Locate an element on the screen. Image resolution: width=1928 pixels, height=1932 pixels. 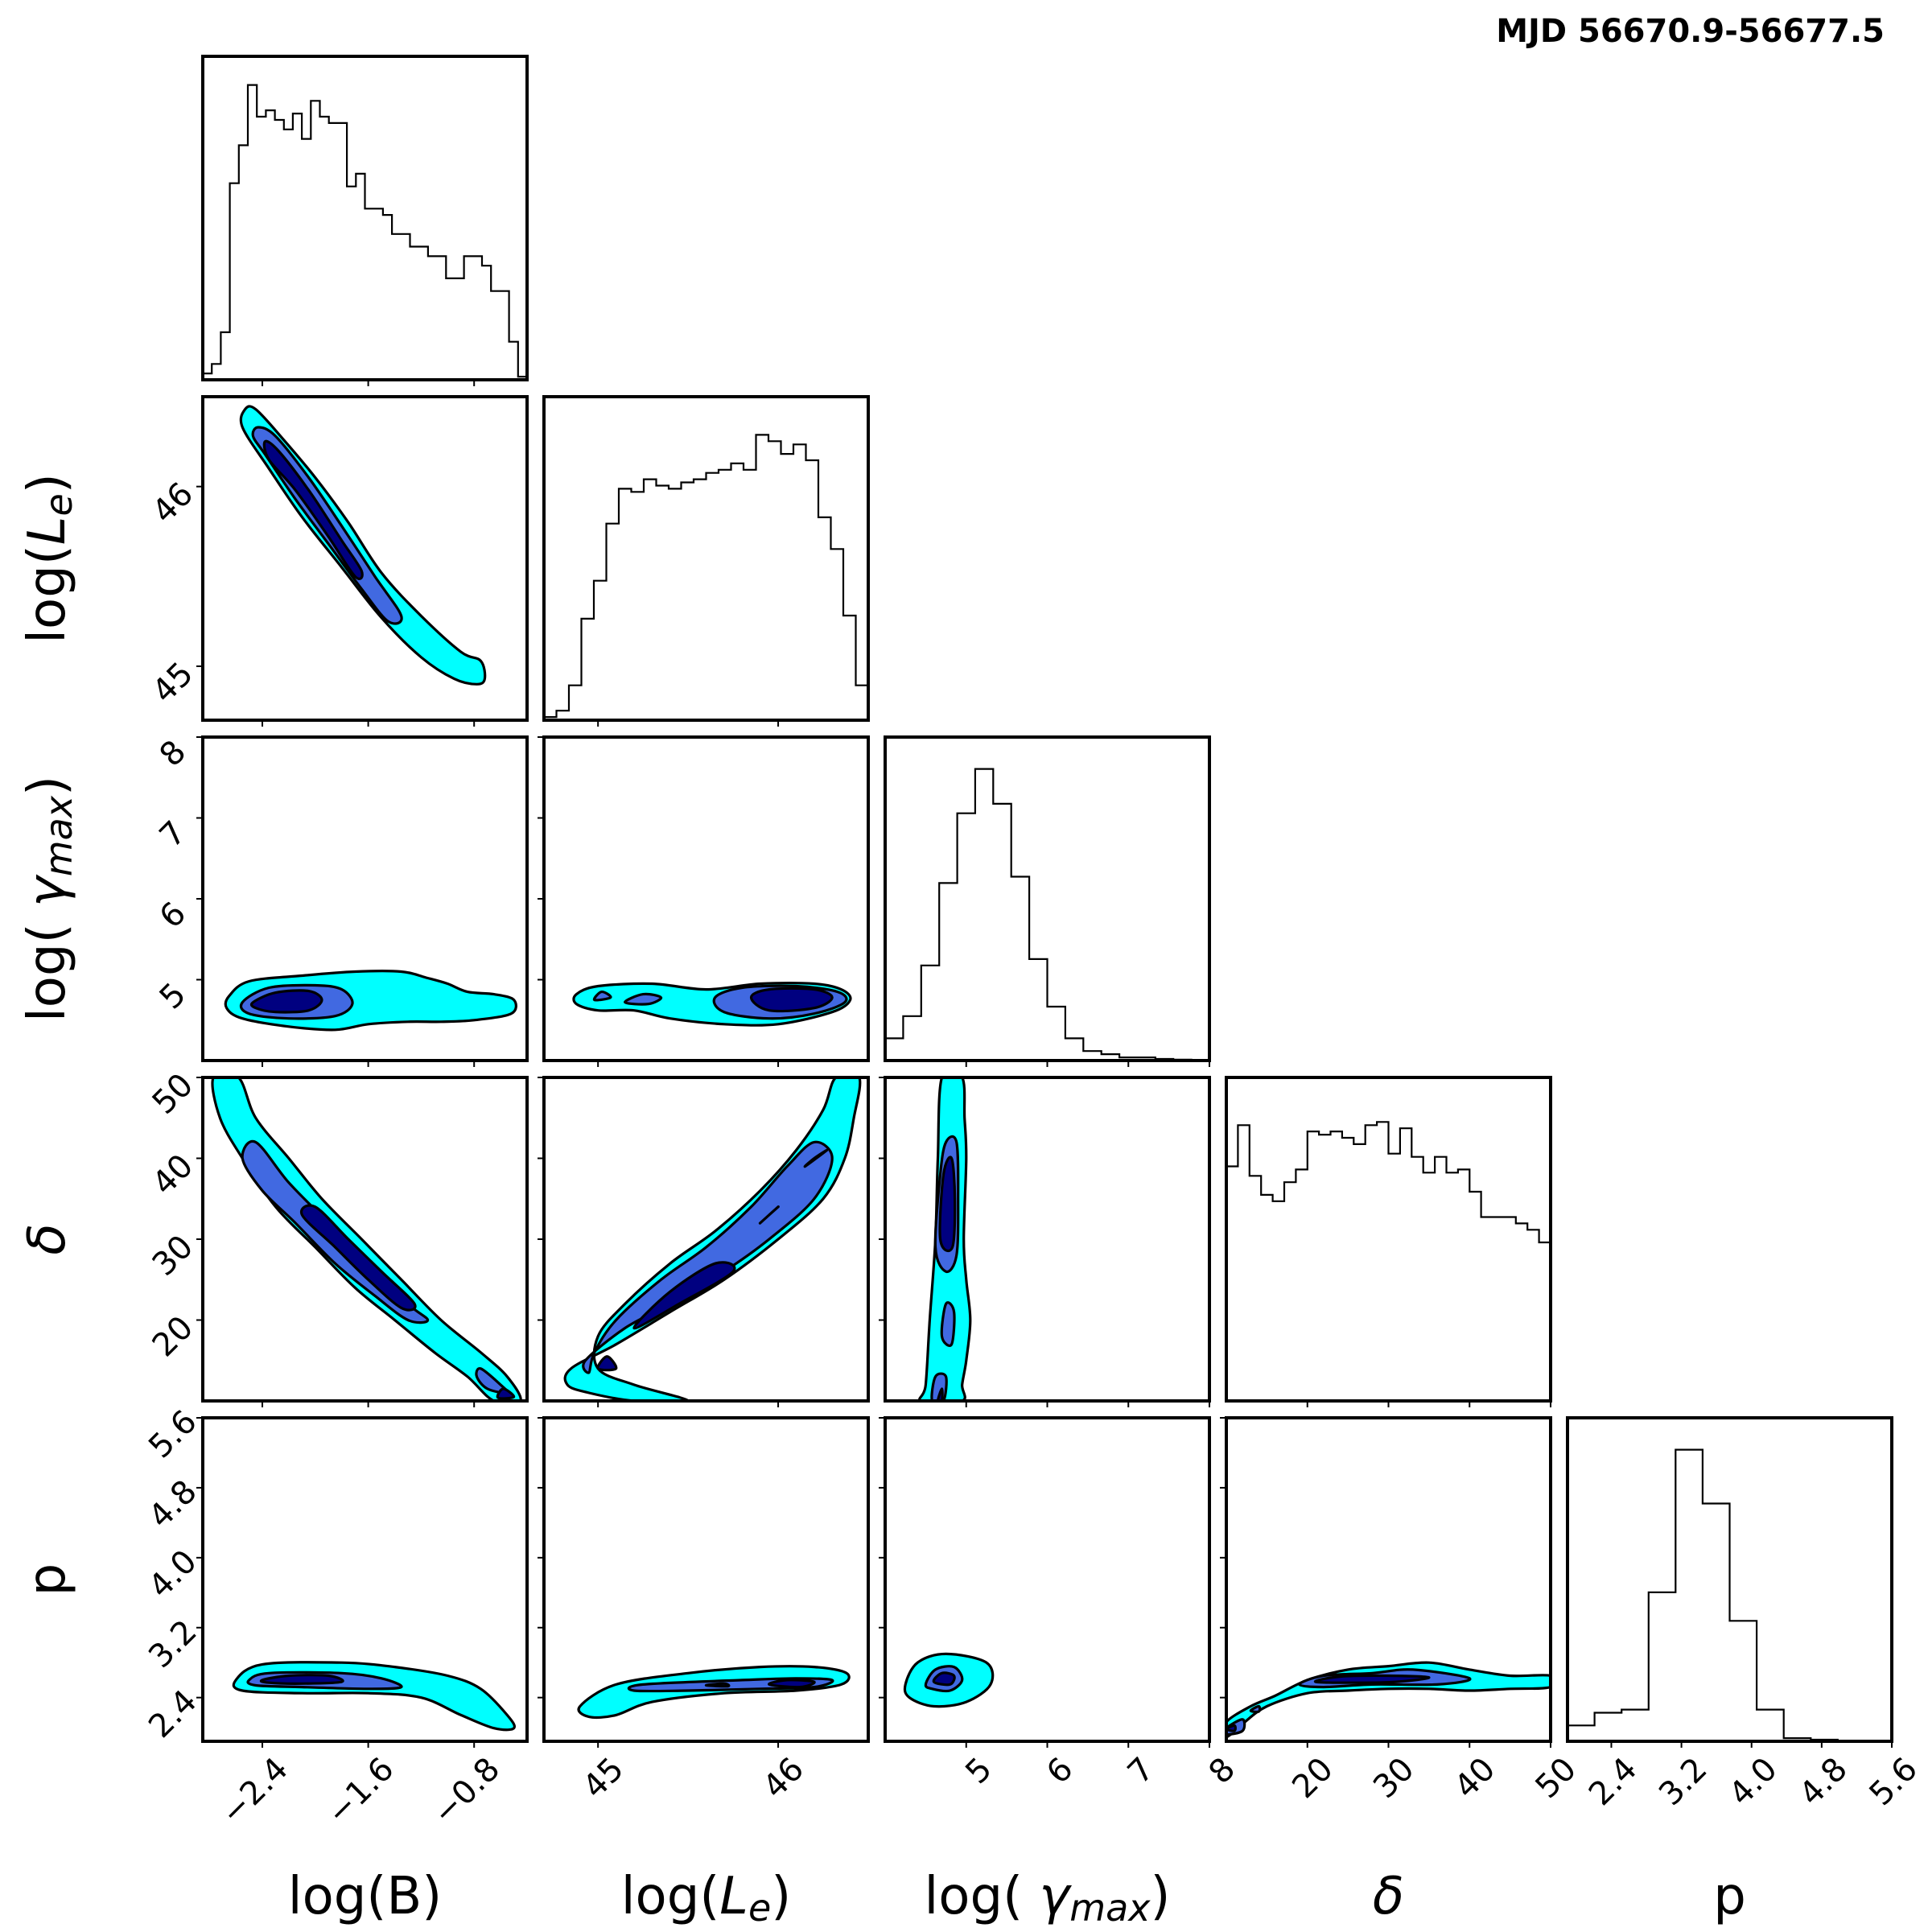
x-tick-label-B: −1.6 is located at coordinates (360, 1791).